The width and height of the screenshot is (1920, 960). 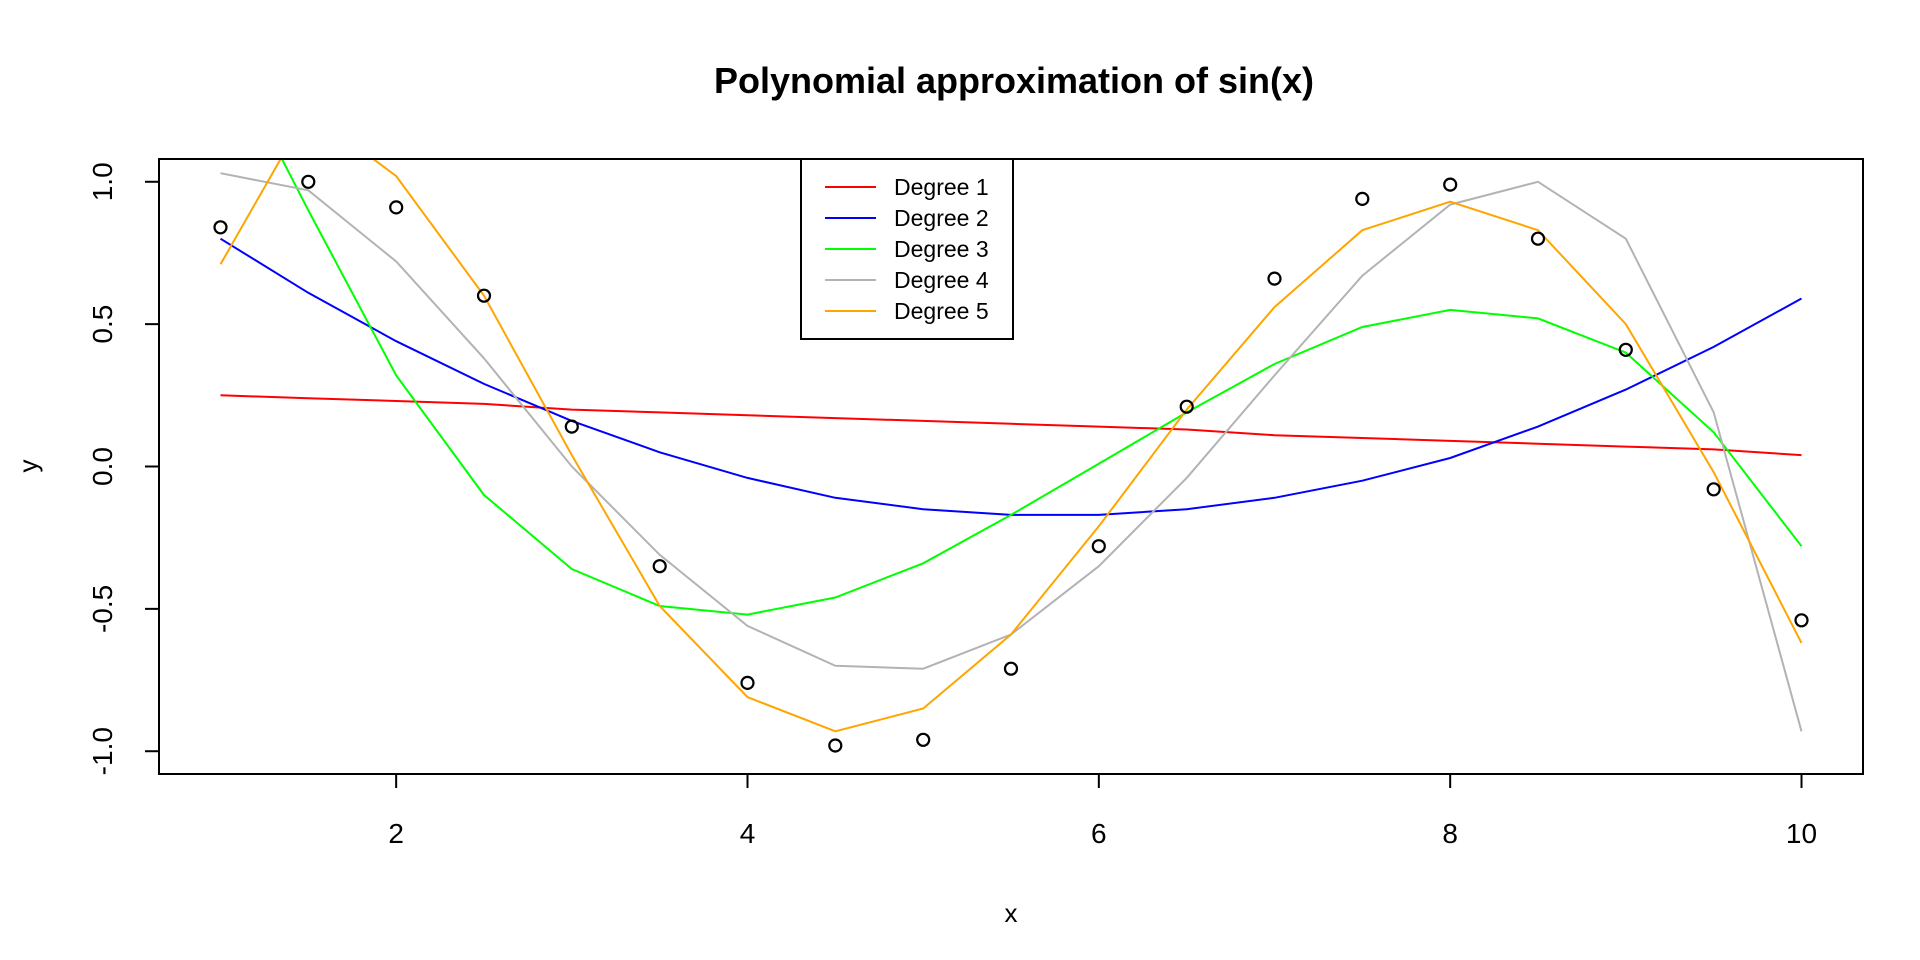 I want to click on x-tick-label: 4, so click(x=748, y=833).